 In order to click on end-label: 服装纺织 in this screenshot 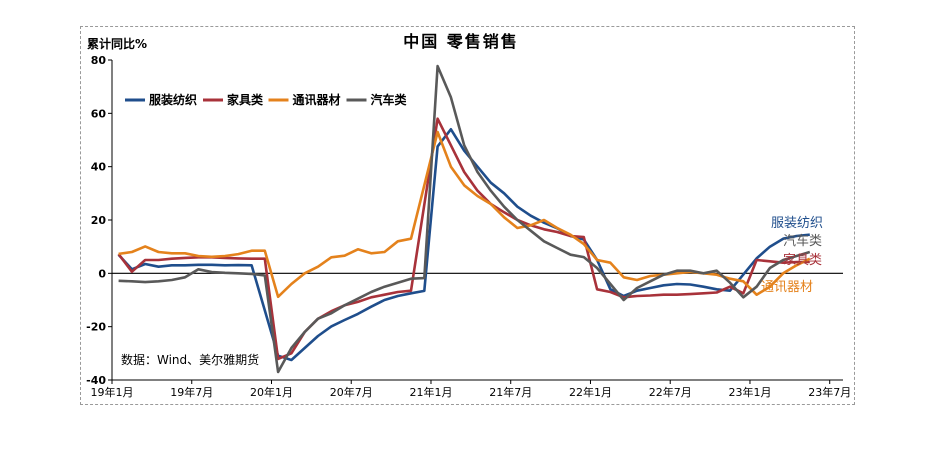, I will do `click(797, 223)`.